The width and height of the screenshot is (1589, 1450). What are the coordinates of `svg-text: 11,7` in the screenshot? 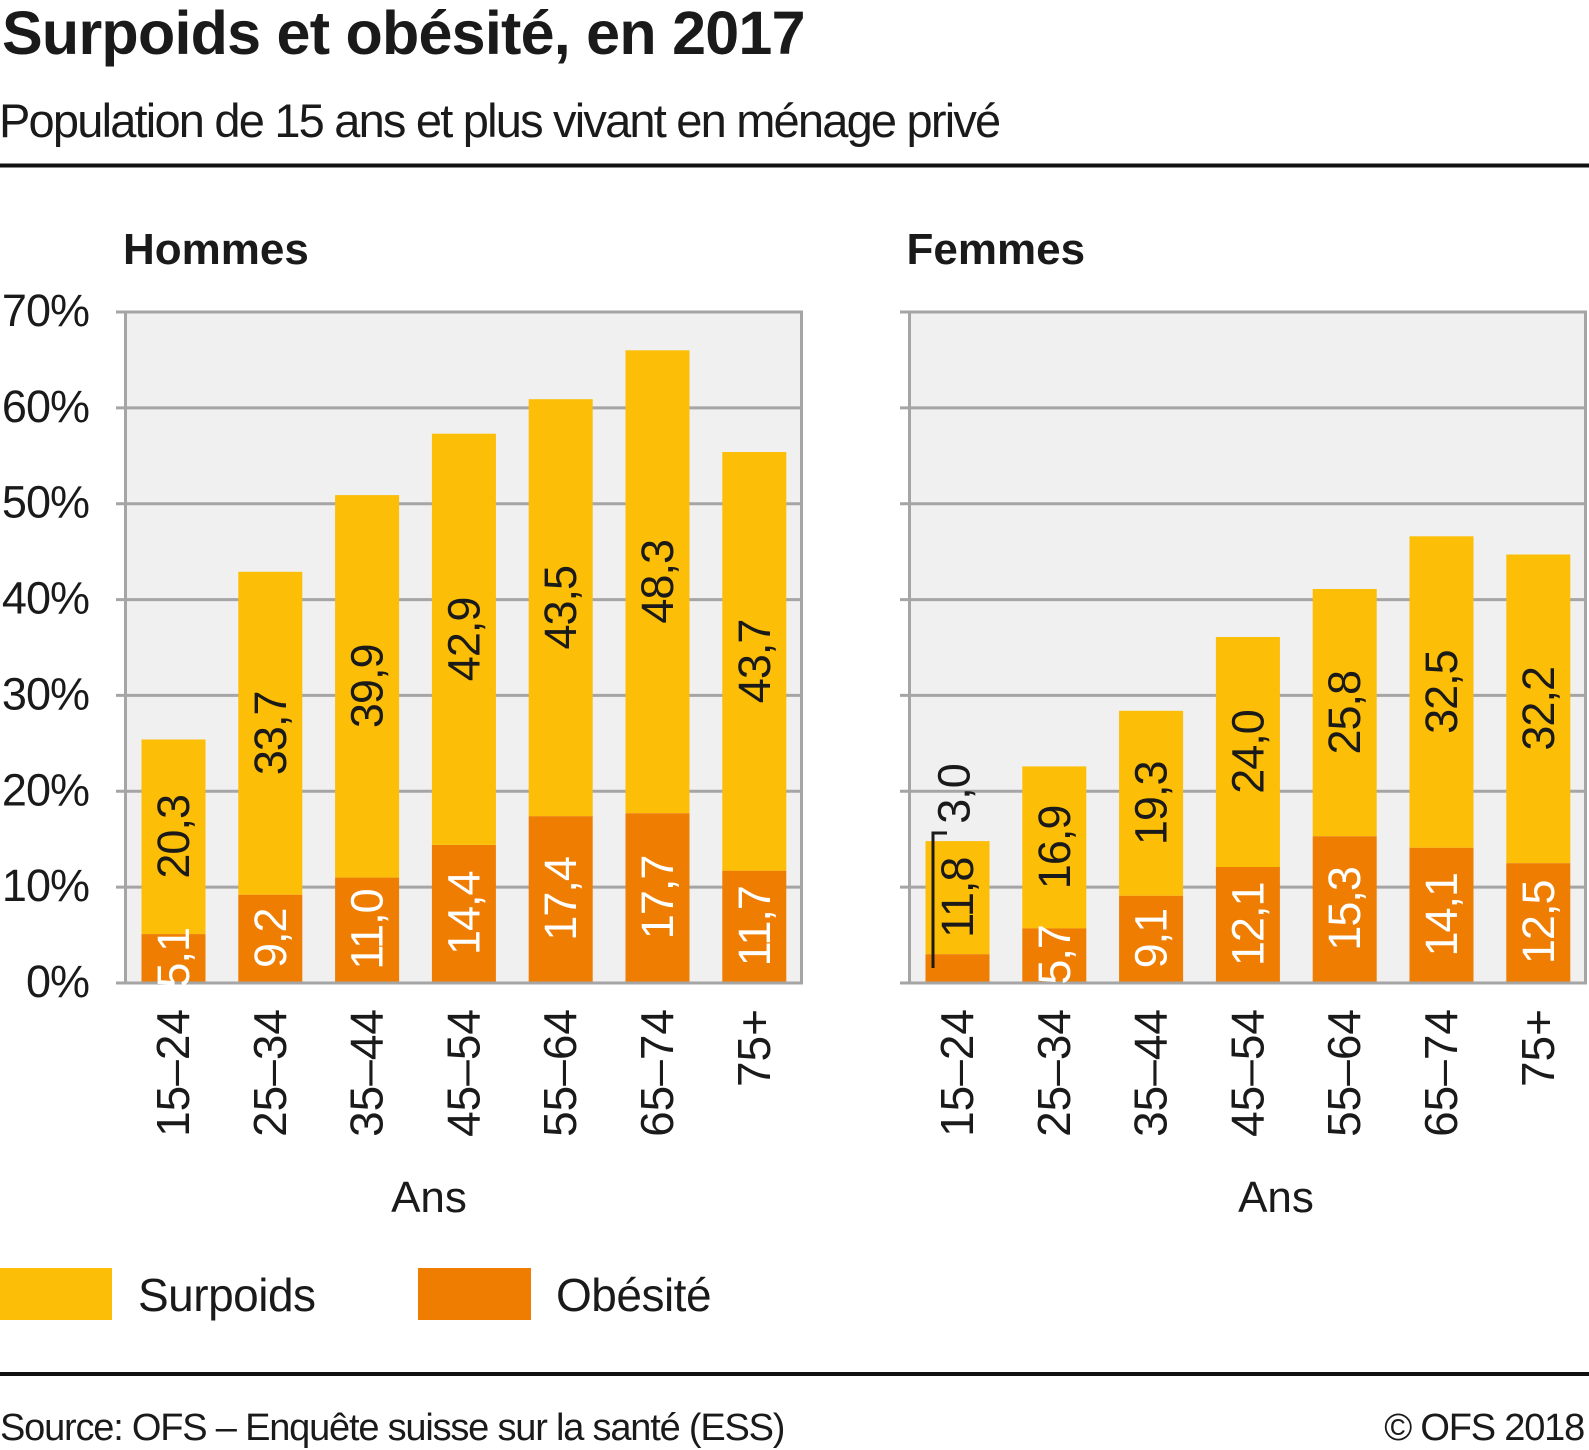 It's located at (754, 926).